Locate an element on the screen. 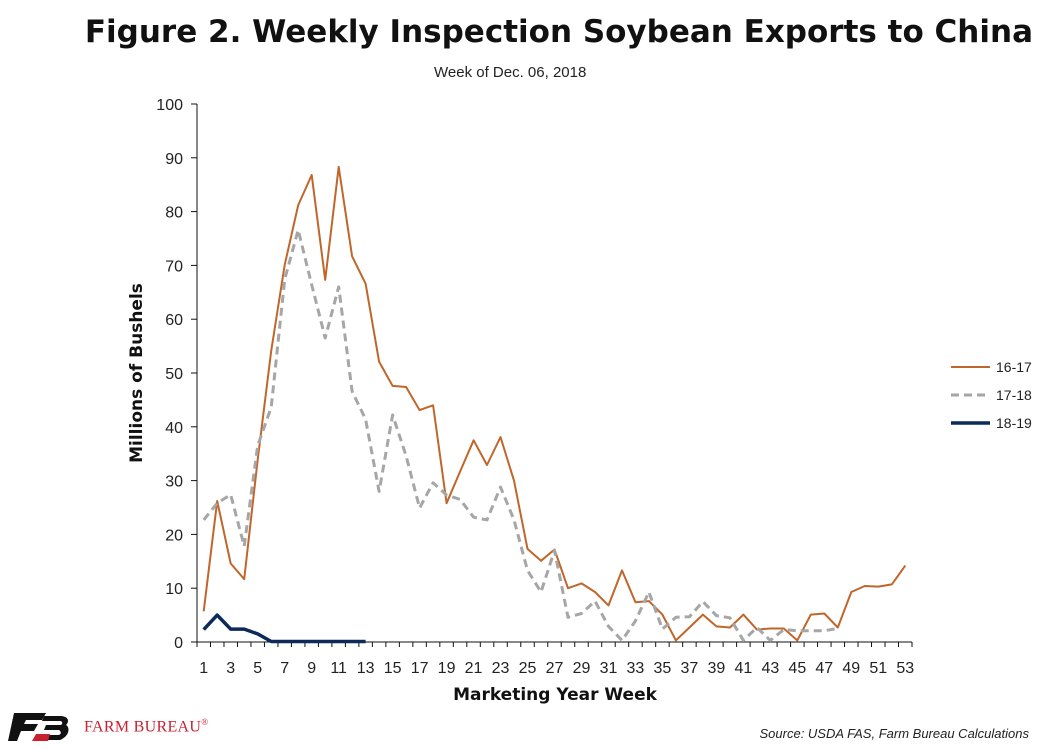 The image size is (1051, 750). x-tick-label: 49 is located at coordinates (851, 668).